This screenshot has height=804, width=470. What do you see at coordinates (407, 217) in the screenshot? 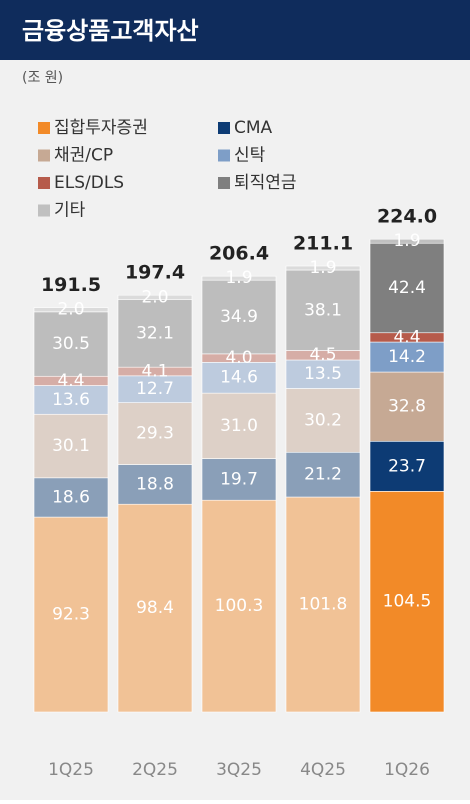
I see `total-label: 224.0` at bounding box center [407, 217].